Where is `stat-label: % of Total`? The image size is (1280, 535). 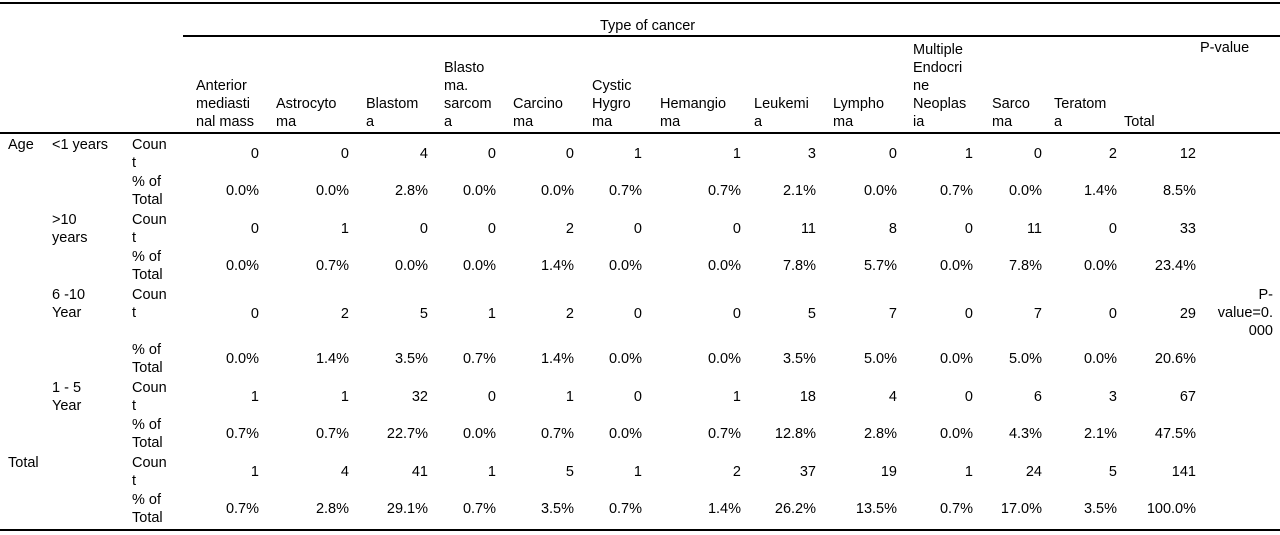
stat-label: % of Total is located at coordinates (147, 191).